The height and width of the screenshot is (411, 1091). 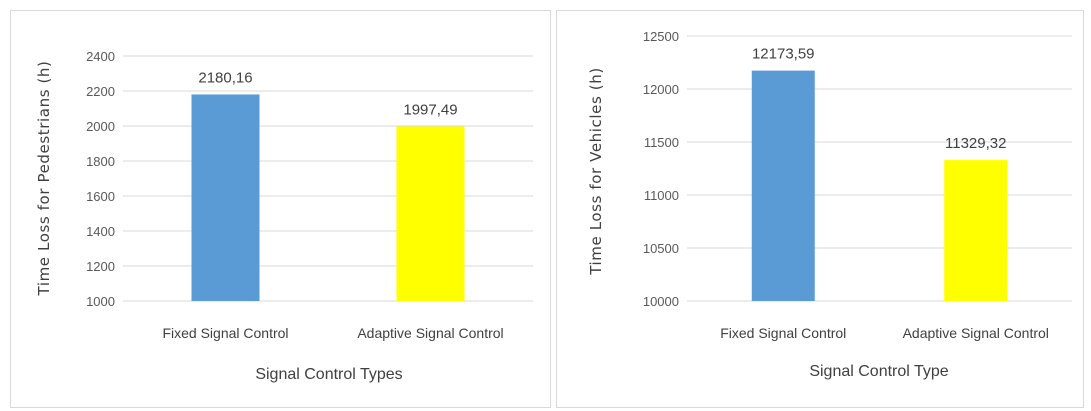 I want to click on x-axis-title: Signal Control Types, so click(x=328, y=374).